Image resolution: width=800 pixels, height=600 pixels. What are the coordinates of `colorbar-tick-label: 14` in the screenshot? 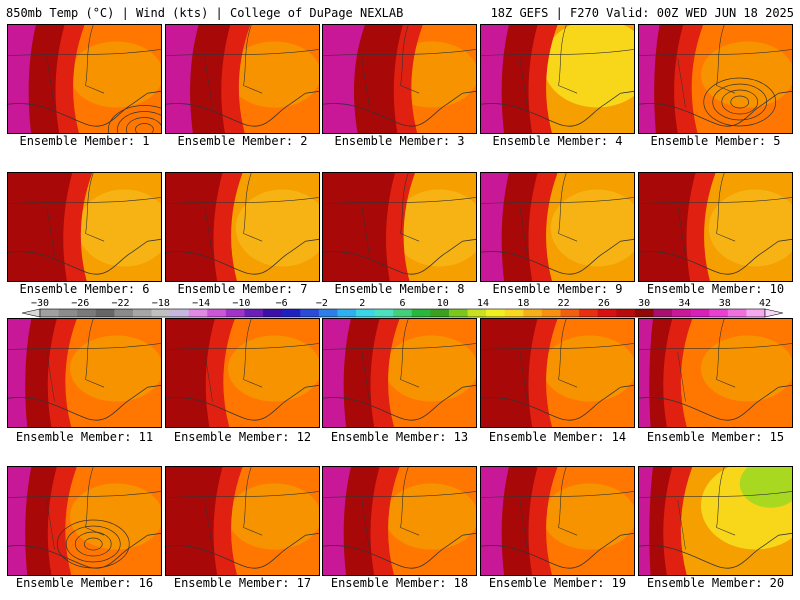 It's located at (483, 303).